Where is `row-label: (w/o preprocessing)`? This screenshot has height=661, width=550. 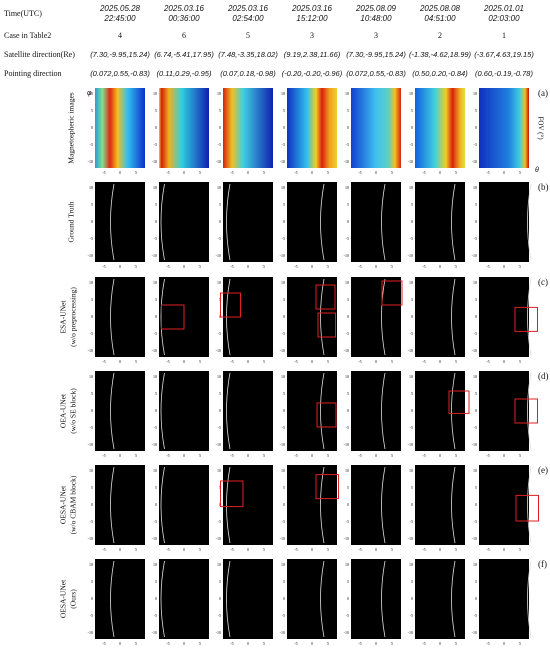
row-label: (w/o preprocessing) is located at coordinates (73, 317).